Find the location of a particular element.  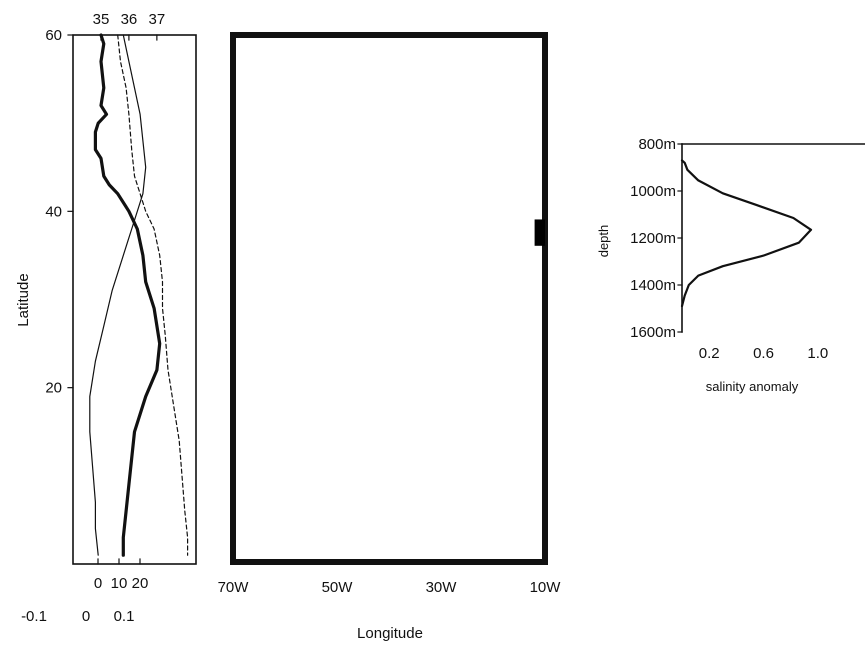

depth-tick-label: 800m is located at coordinates (657, 144).